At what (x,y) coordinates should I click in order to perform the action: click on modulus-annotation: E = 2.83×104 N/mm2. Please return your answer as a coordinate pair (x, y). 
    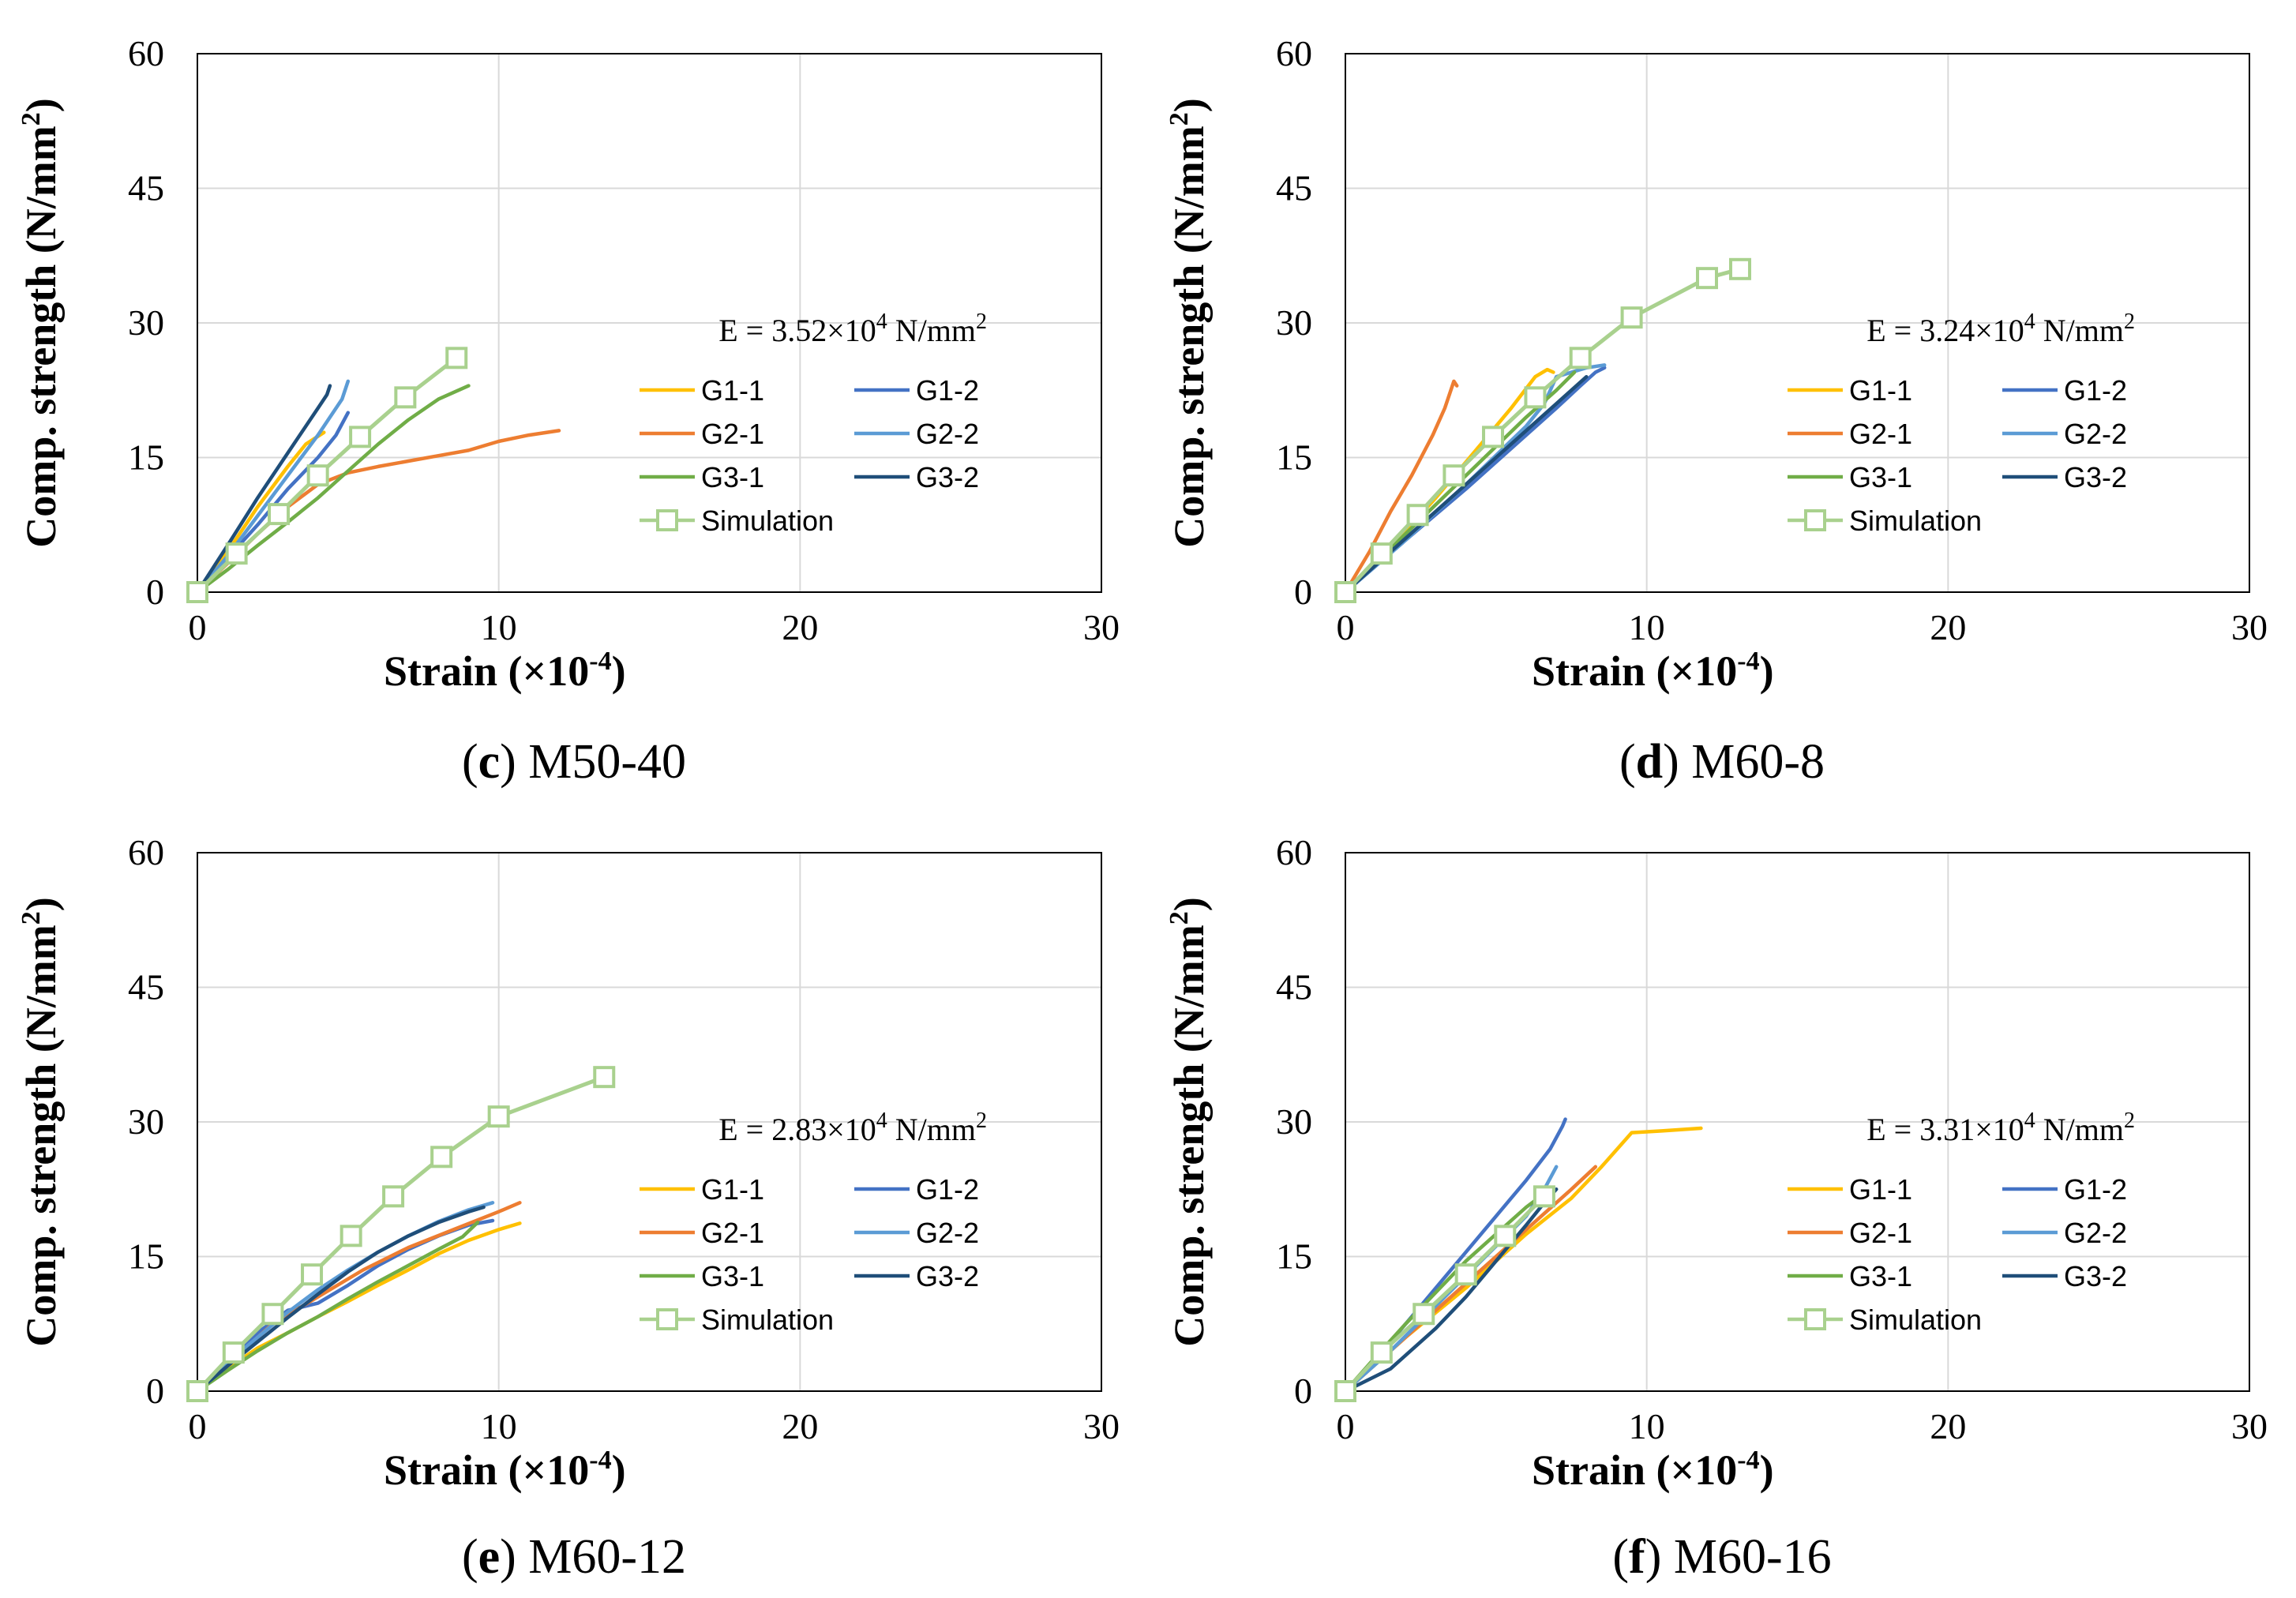
    Looking at the image, I should click on (852, 1127).